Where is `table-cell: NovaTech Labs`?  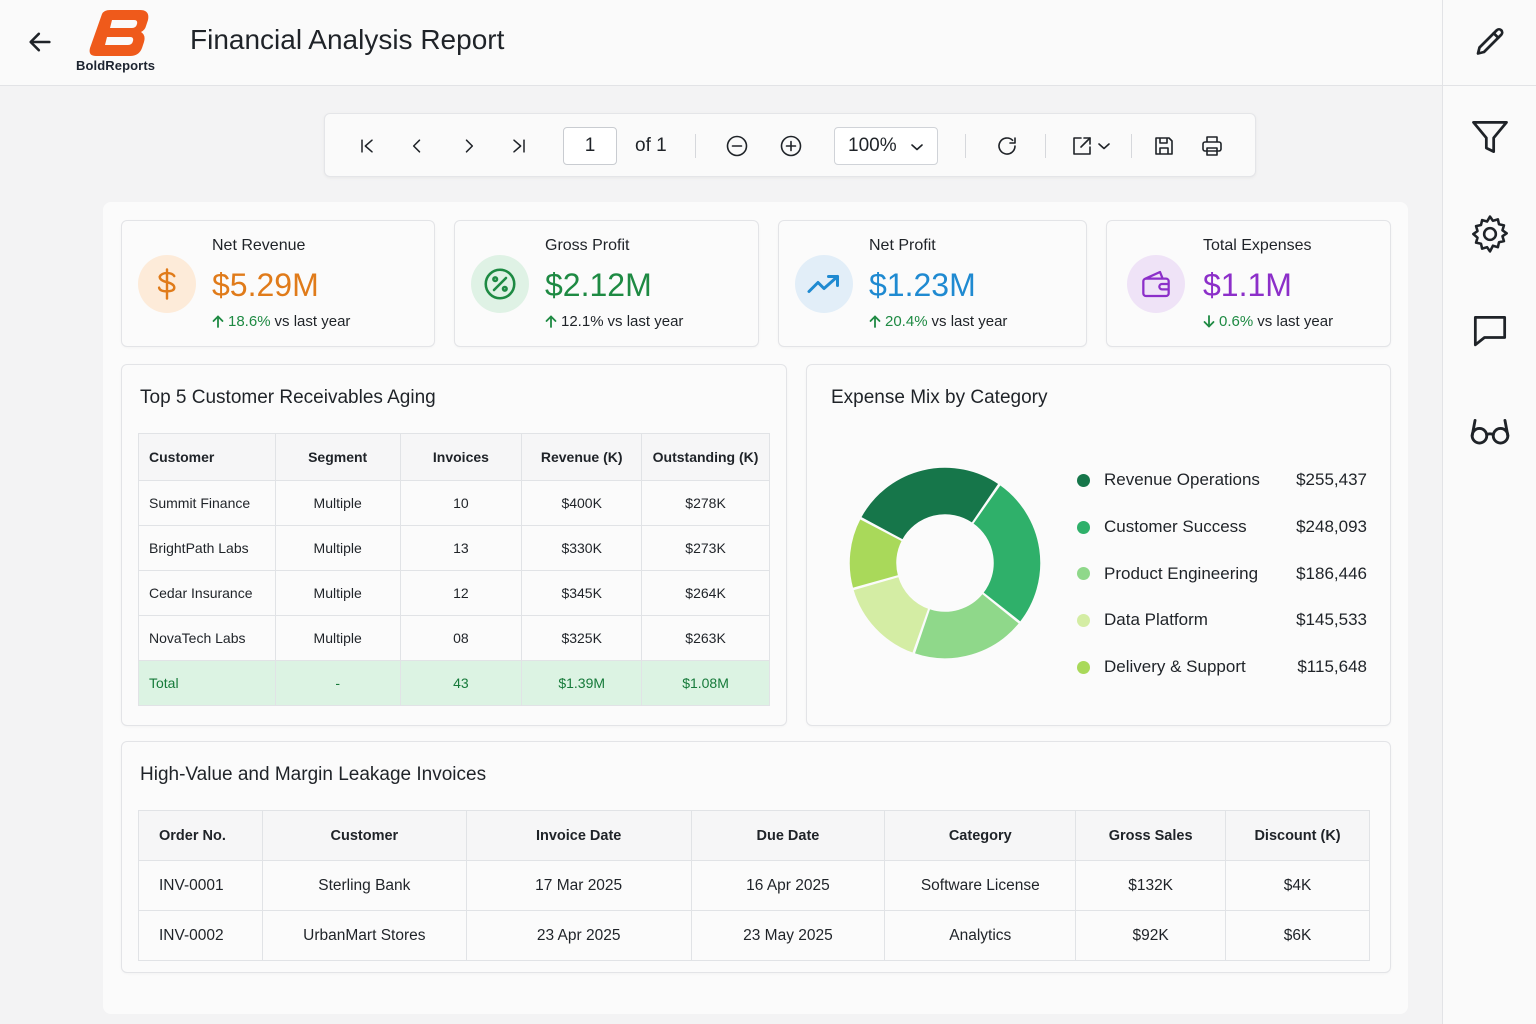 table-cell: NovaTech Labs is located at coordinates (207, 638).